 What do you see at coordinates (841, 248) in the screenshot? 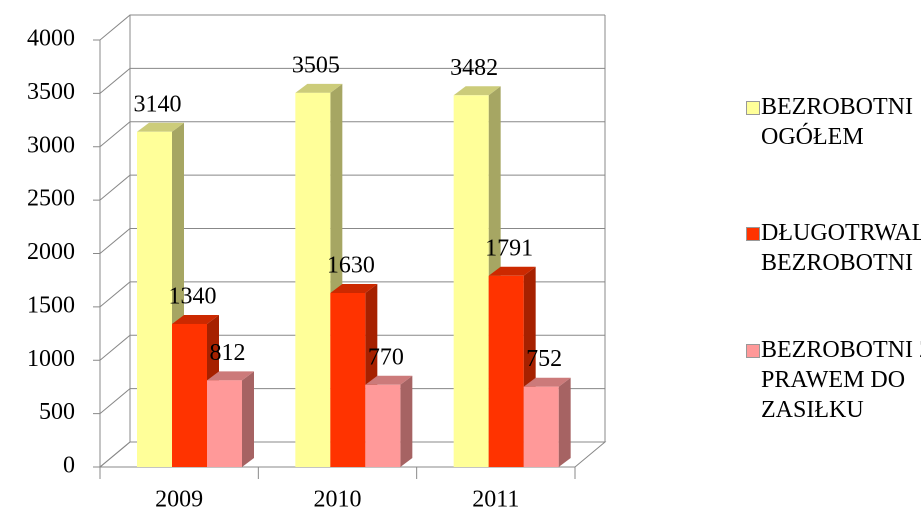
I see `legend-label: DŁUGOTRWALE BEZROBOTNI` at bounding box center [841, 248].